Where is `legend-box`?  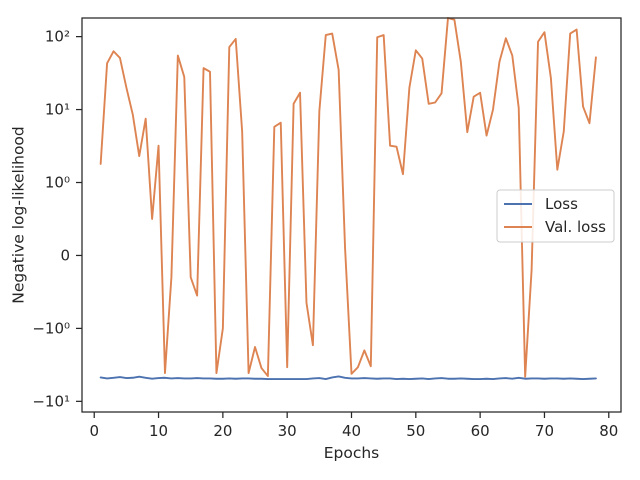
legend-box is located at coordinates (555, 216).